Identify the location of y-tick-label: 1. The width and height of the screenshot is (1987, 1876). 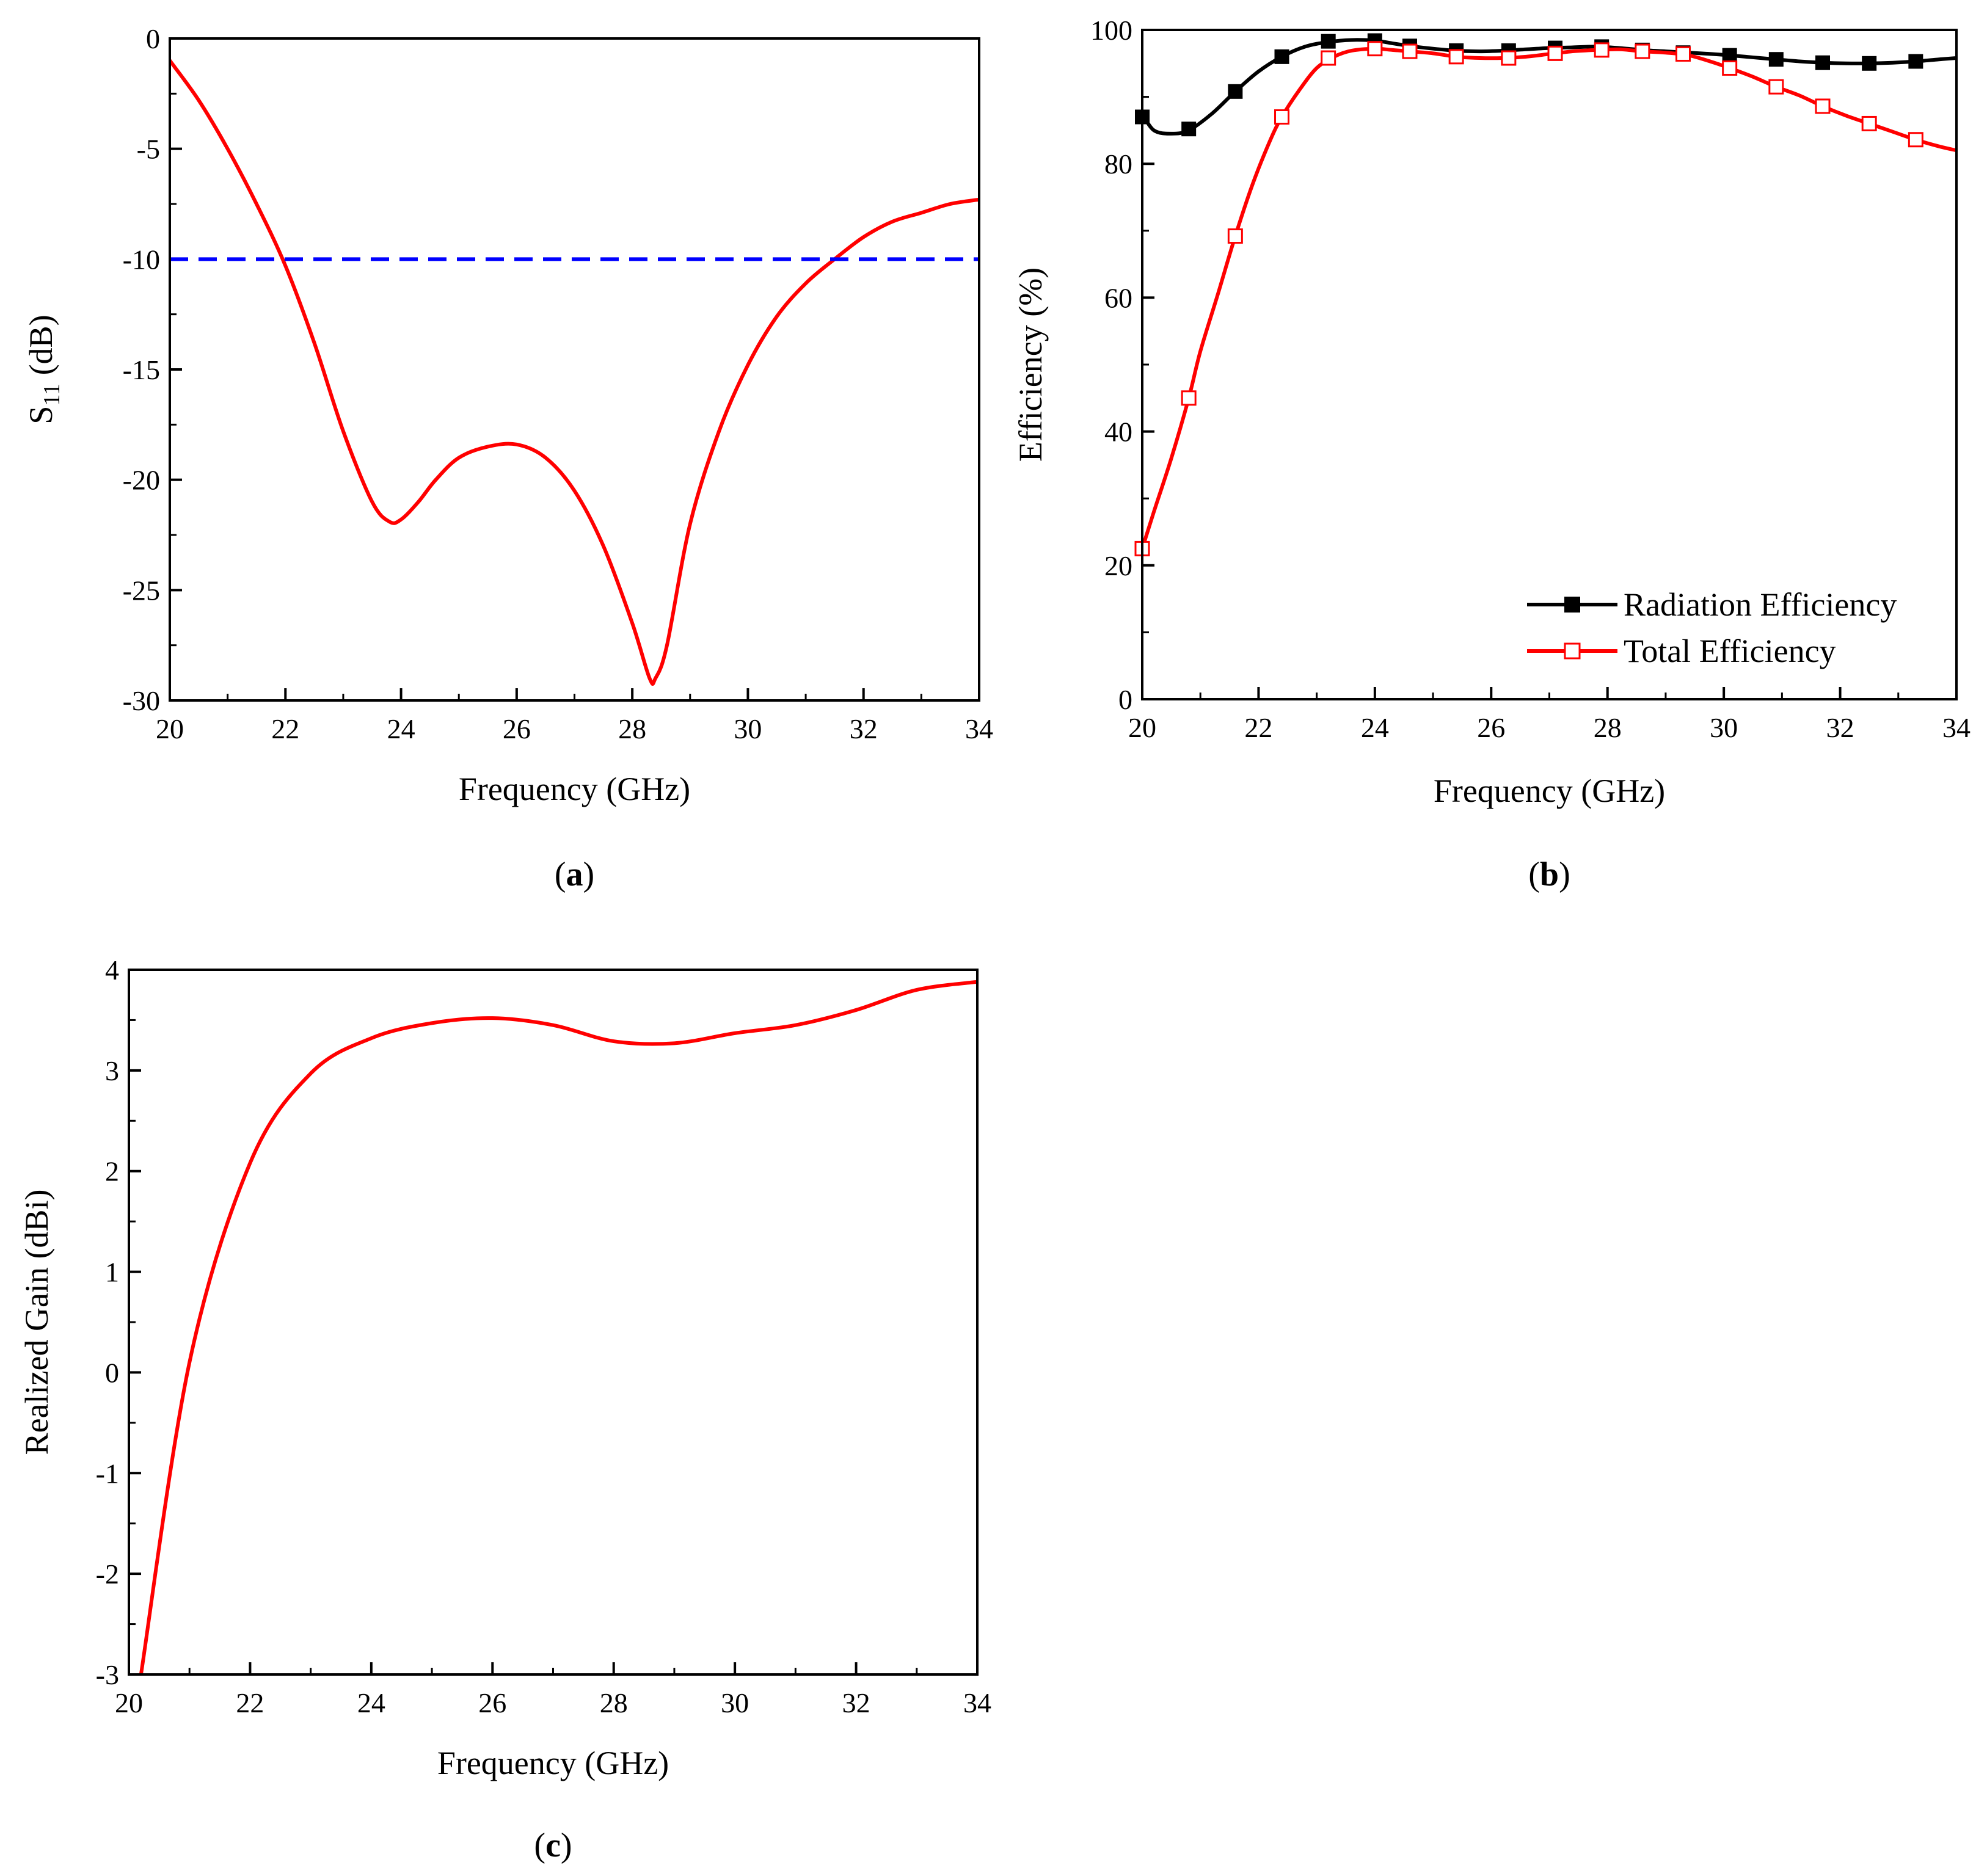
(112, 1272).